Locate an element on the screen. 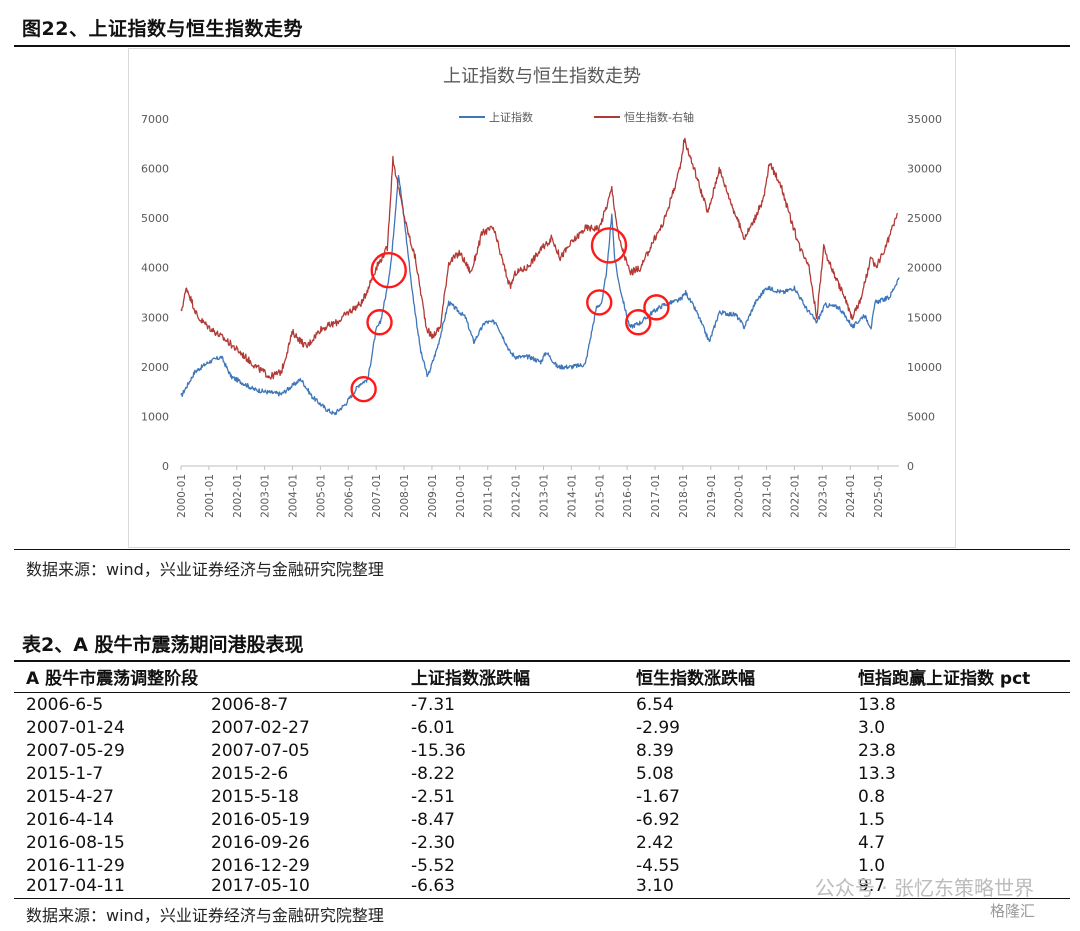 The image size is (1080, 931). table-header-outperform: 恒指跑赢上证指数 pct is located at coordinates (944, 679).